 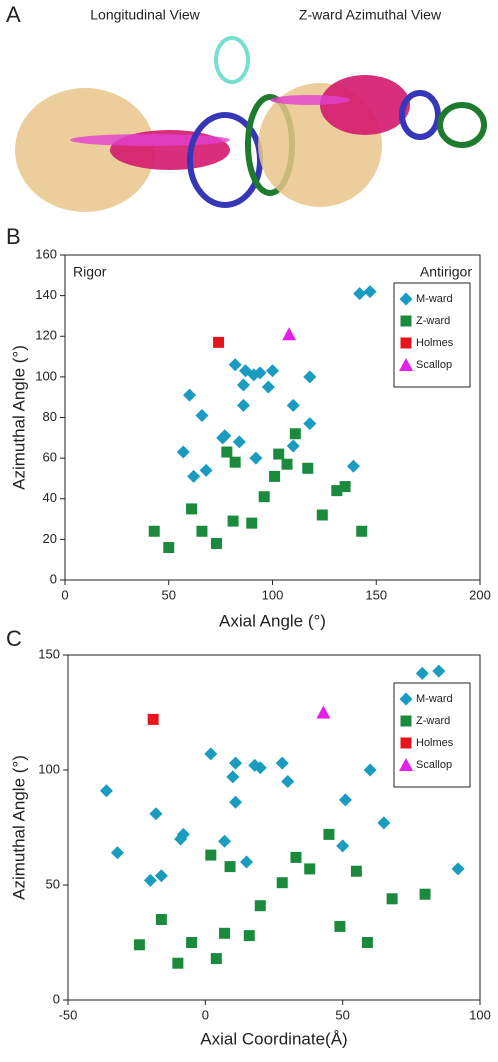 What do you see at coordinates (46, 253) in the screenshot?
I see `y-tick-label: 160` at bounding box center [46, 253].